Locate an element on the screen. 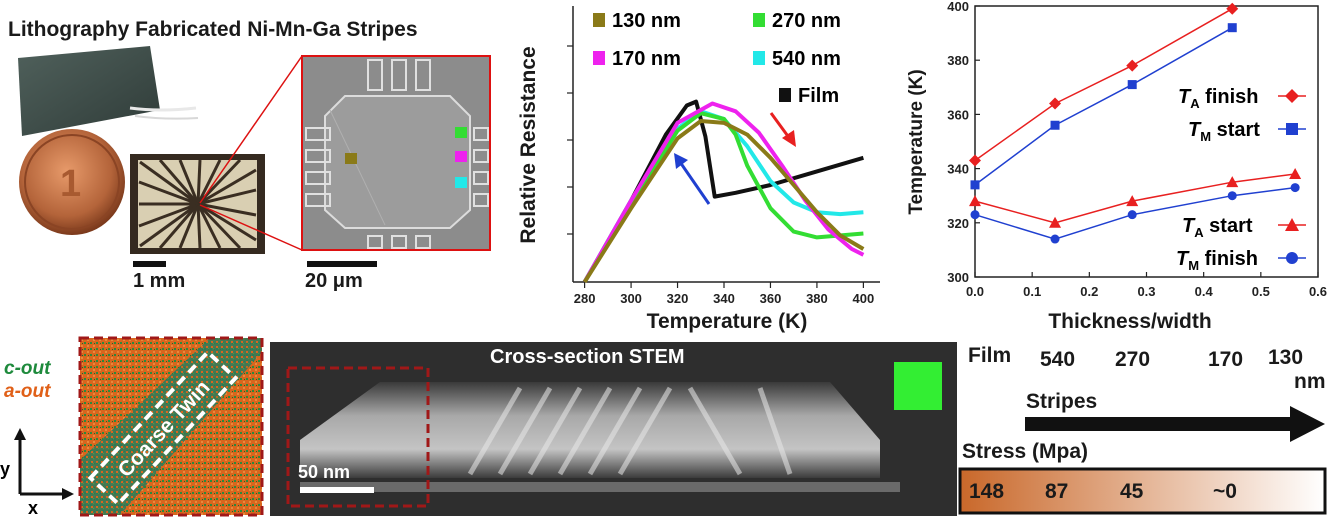  chart1-xtick-label: 360 is located at coordinates (771, 298).